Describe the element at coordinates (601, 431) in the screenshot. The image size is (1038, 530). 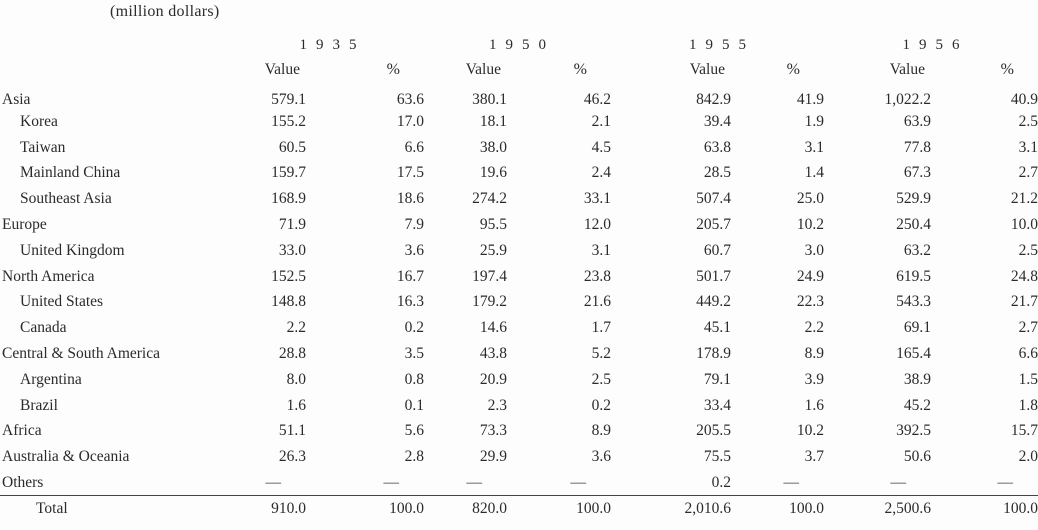
I see `cell-percent: 8.9` at that location.